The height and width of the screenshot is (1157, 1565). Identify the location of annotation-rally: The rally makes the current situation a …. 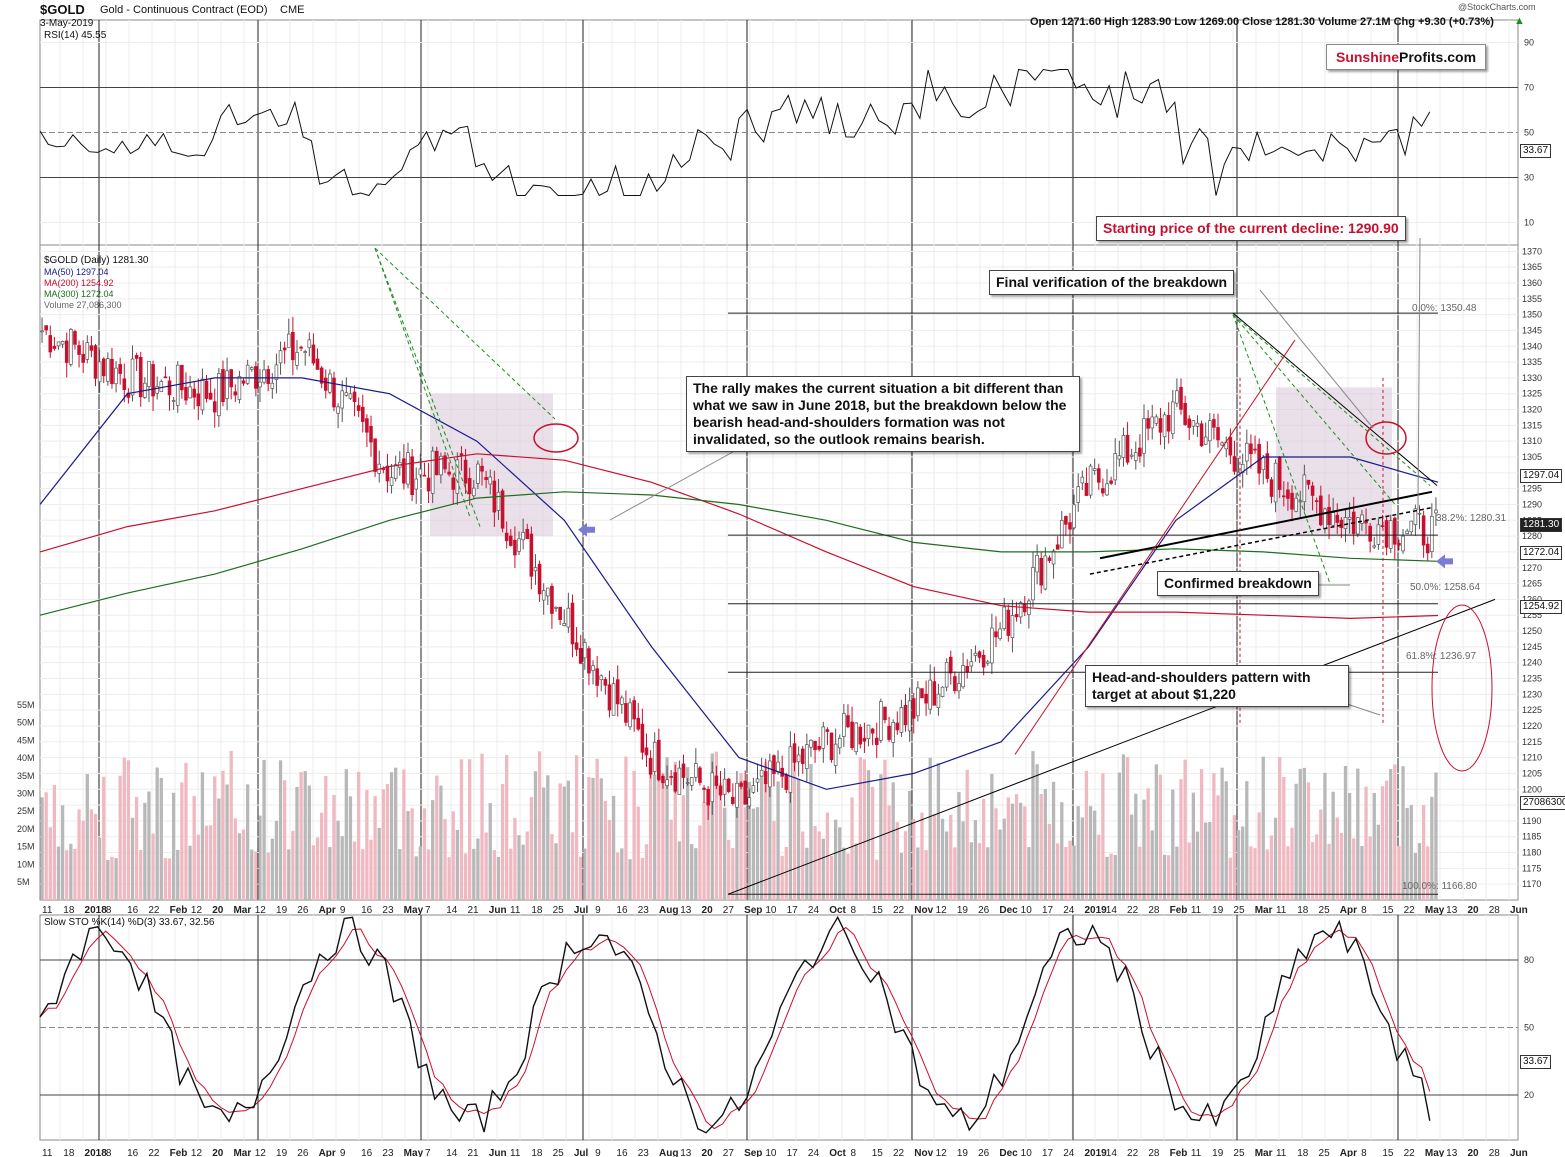
(883, 414).